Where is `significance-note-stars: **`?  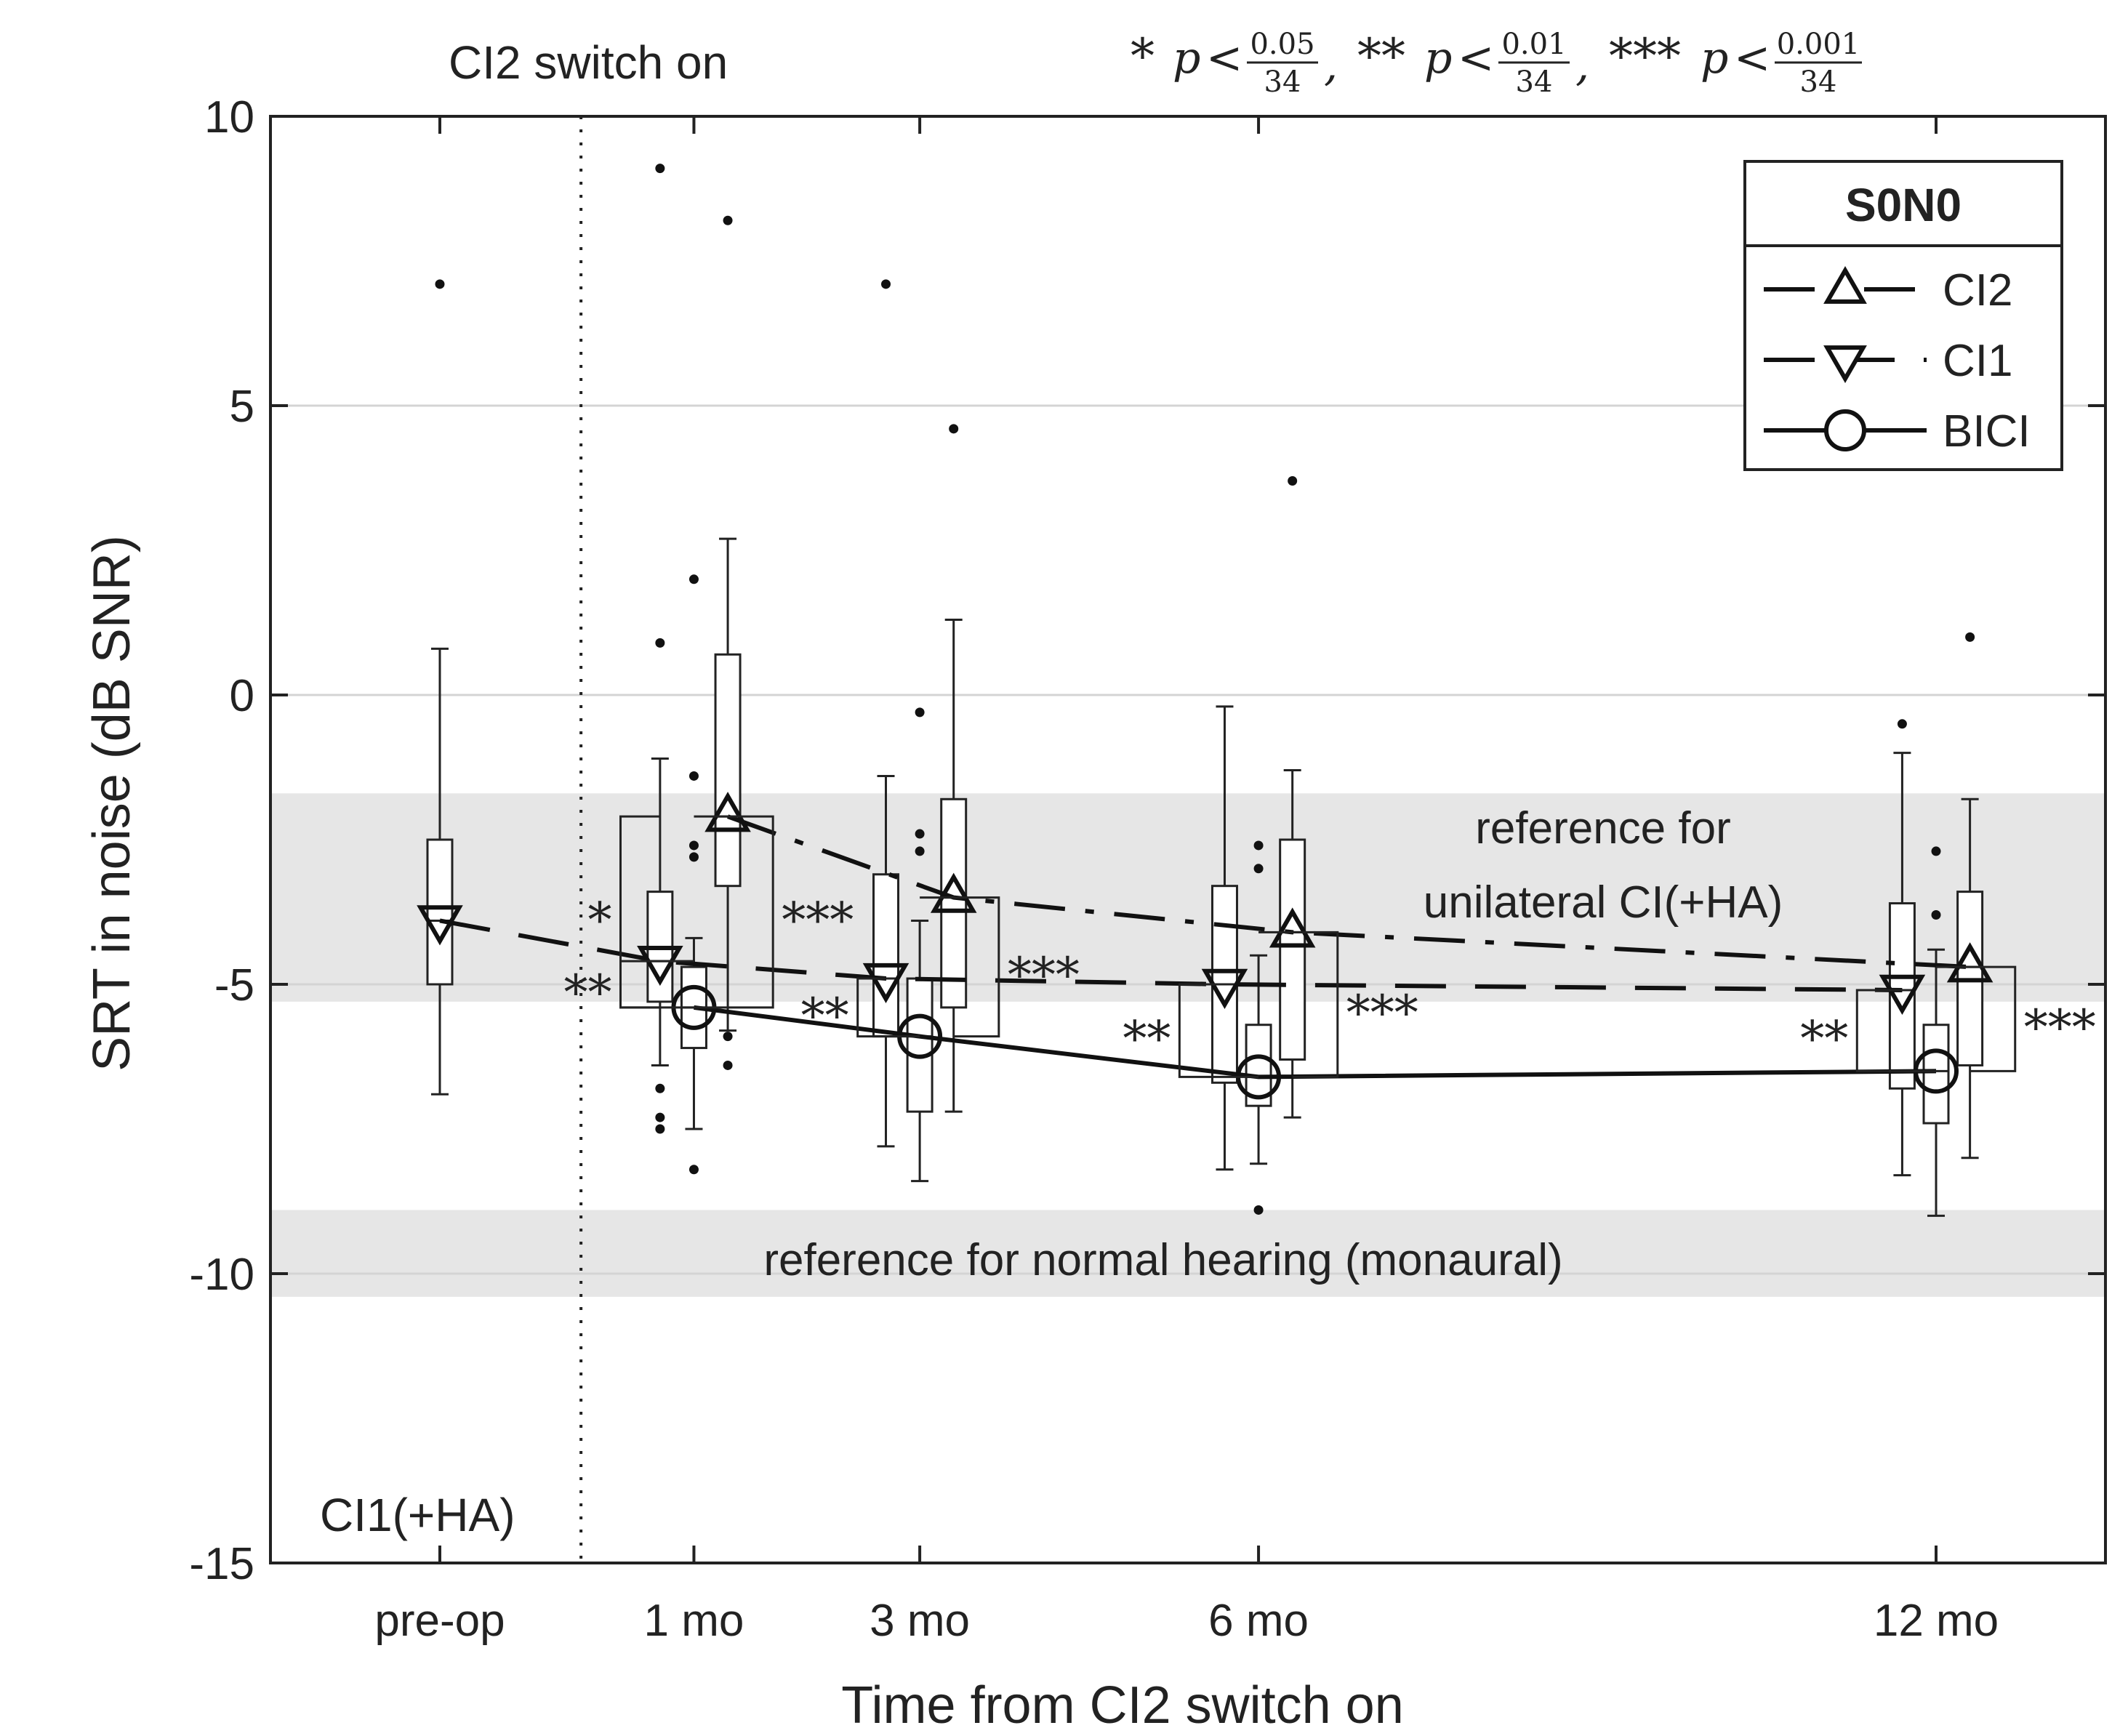 significance-note-stars: ** is located at coordinates (1381, 56).